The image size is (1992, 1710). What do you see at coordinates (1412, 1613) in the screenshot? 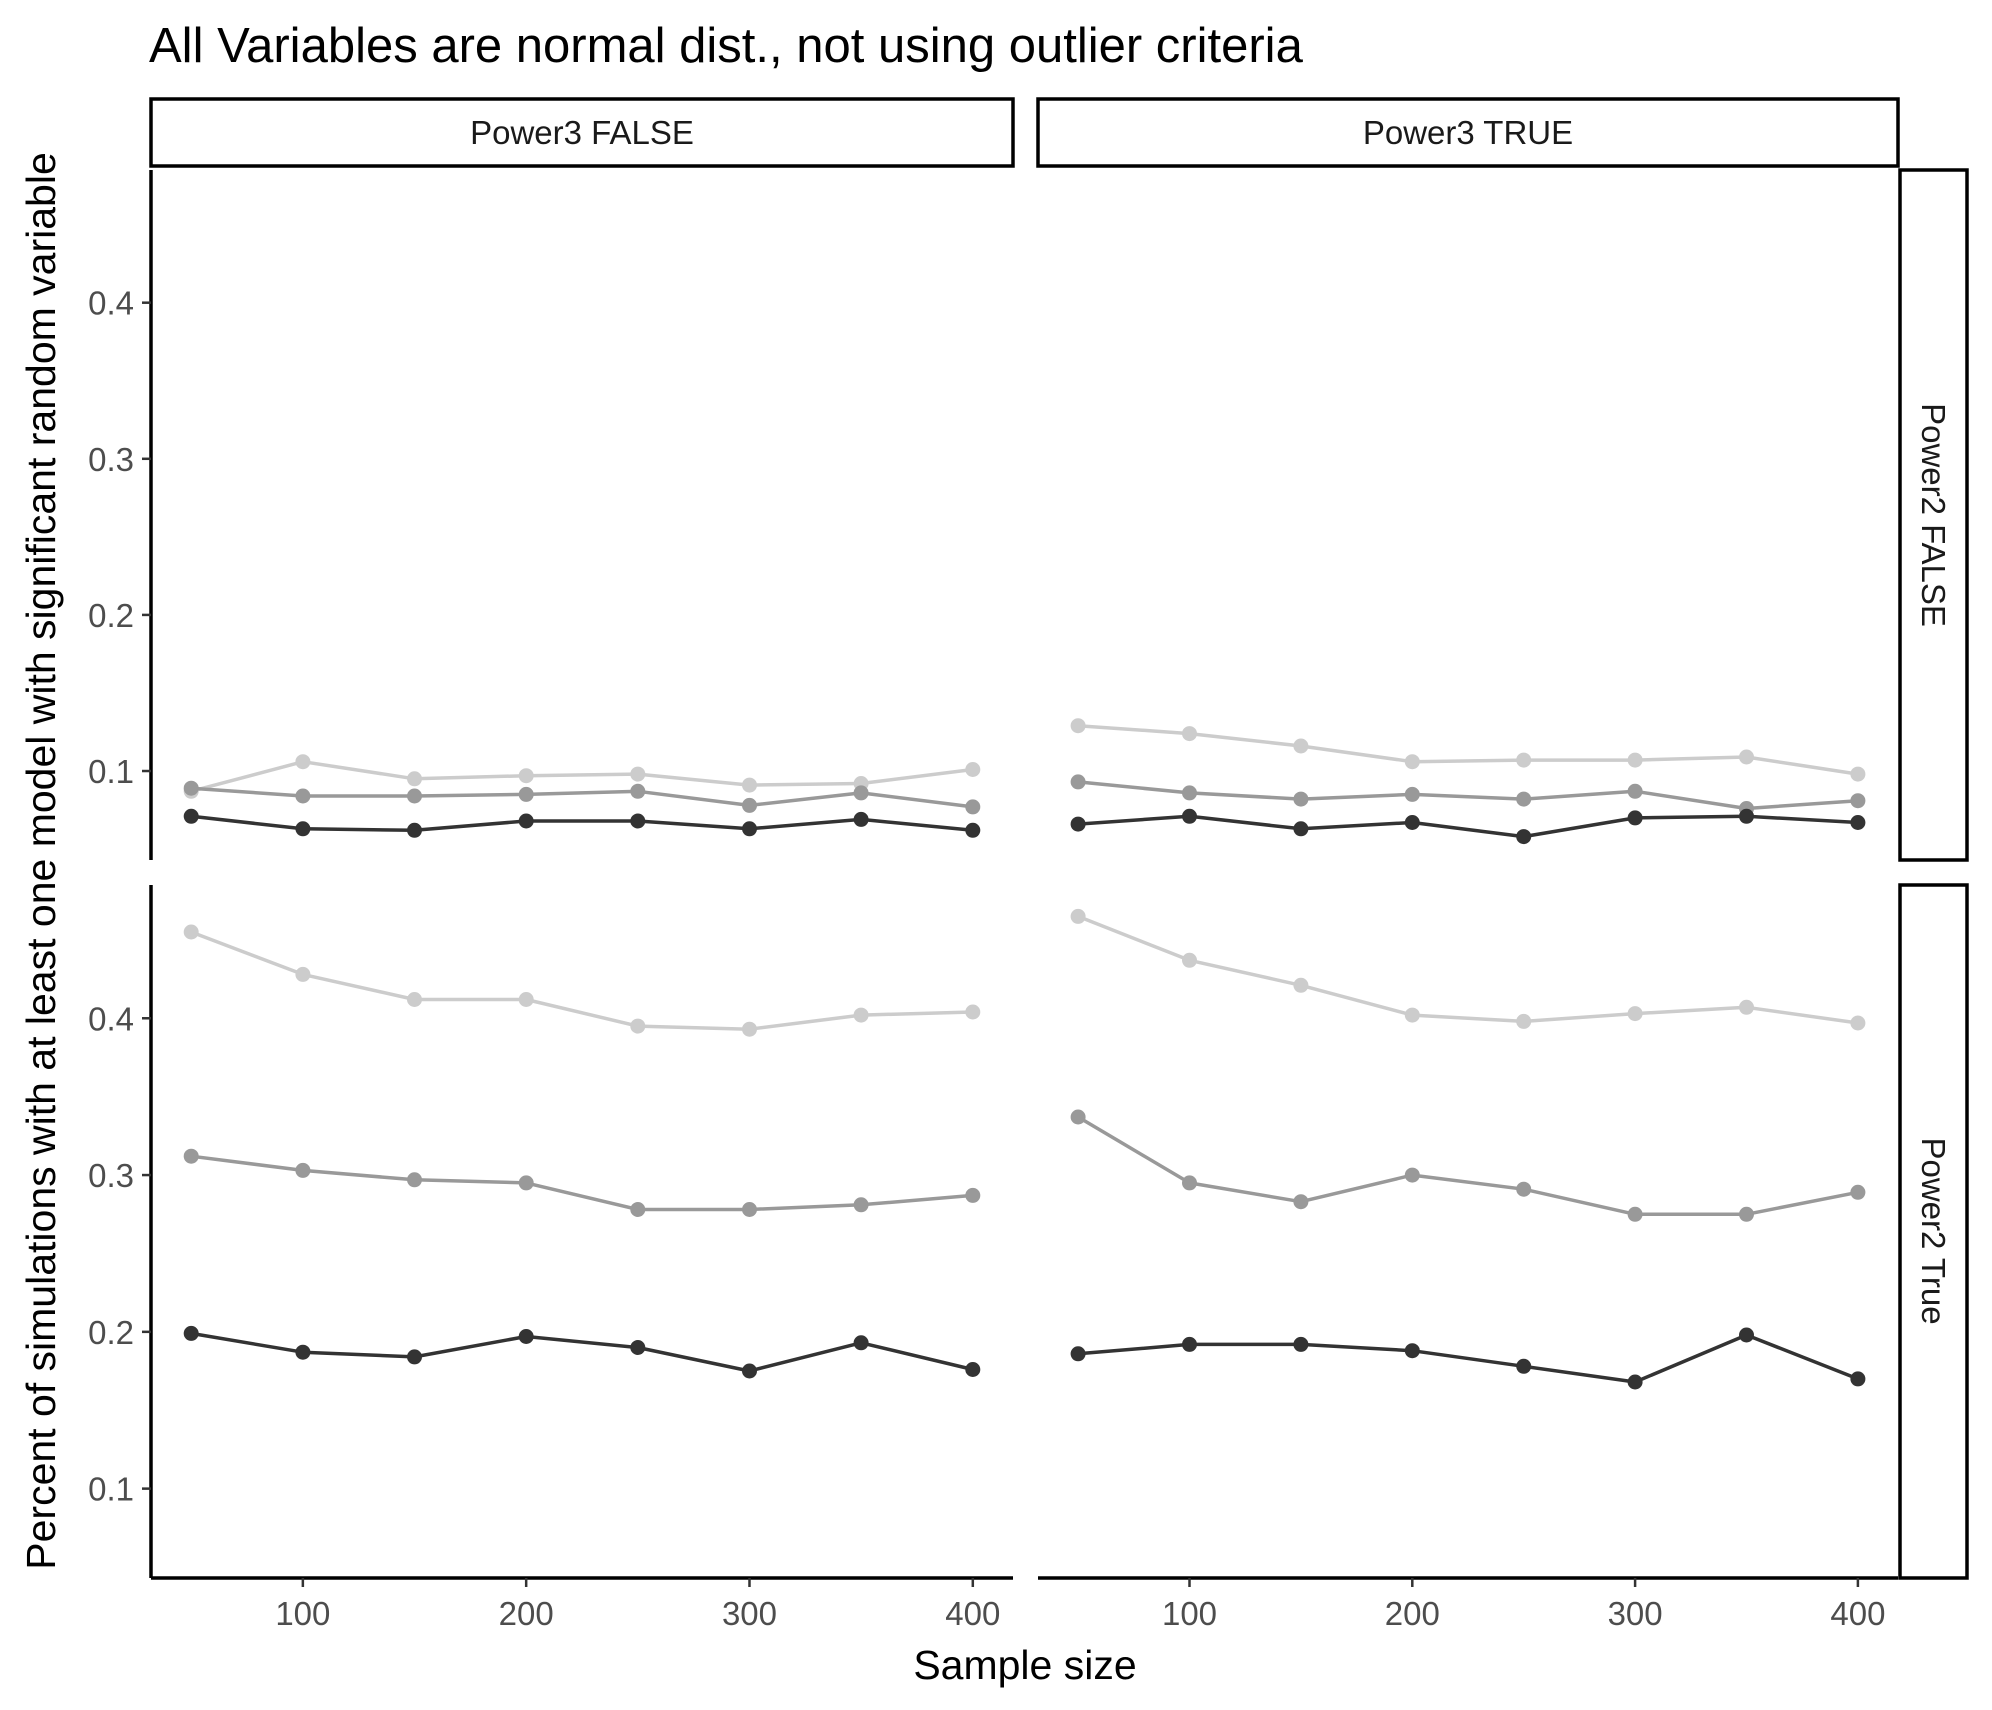
I see `x-tick-label-col-2: 200` at bounding box center [1412, 1613].